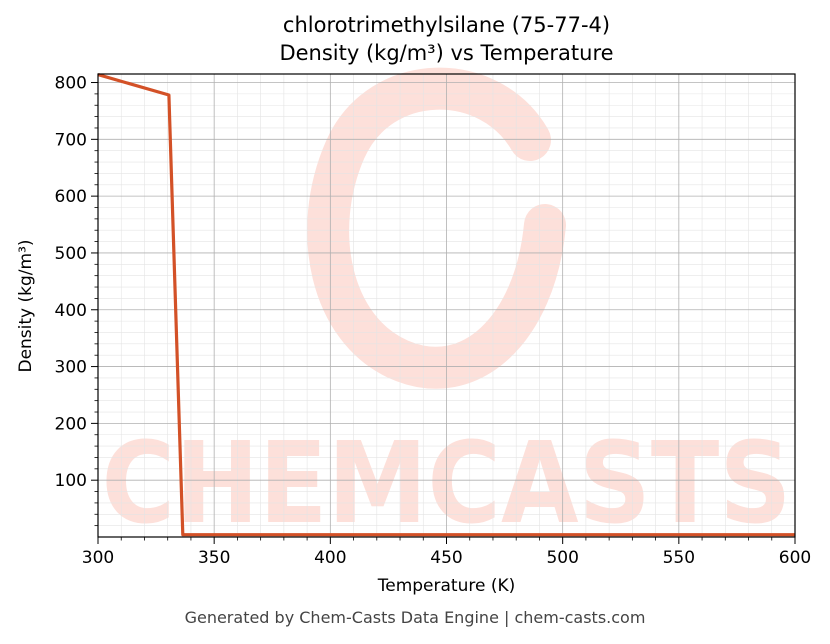  I want to click on x-tick-label: 500, so click(562, 558).